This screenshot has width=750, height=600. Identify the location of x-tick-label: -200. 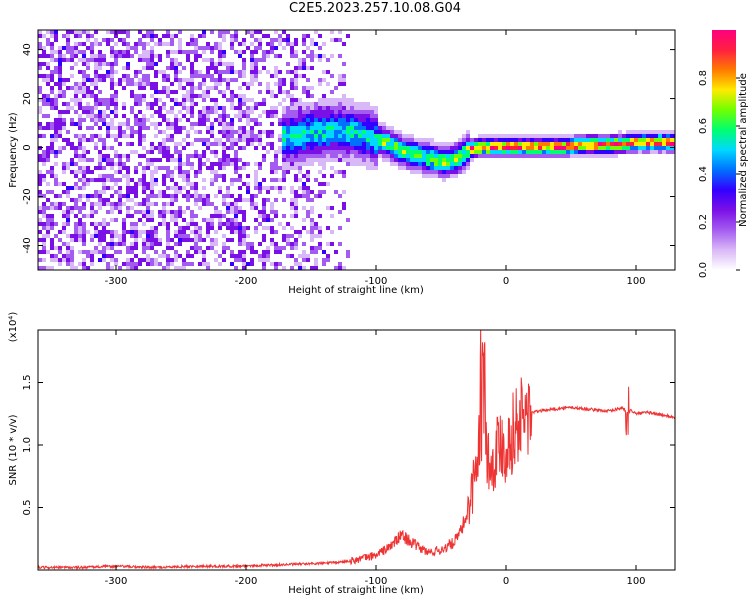
(246, 281).